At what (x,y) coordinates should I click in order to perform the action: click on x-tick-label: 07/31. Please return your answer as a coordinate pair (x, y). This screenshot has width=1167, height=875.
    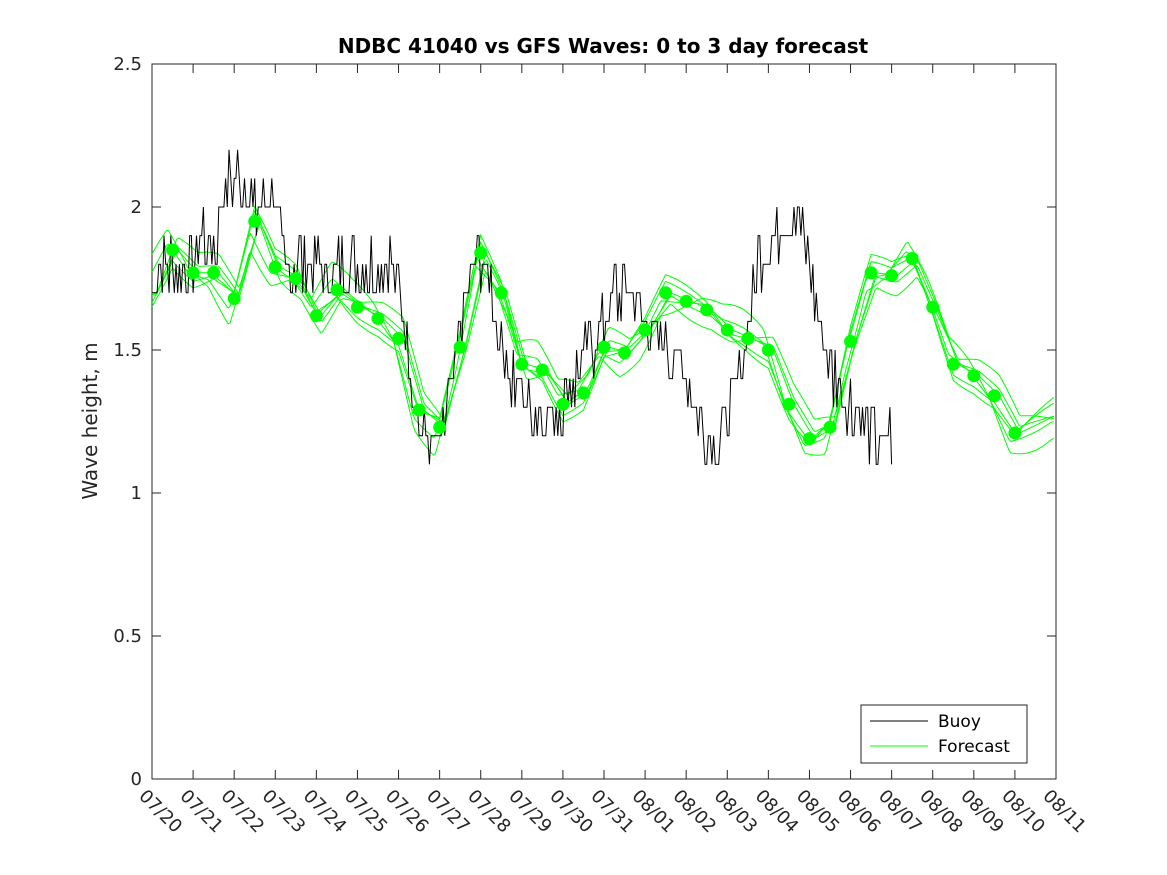
    Looking at the image, I should click on (612, 812).